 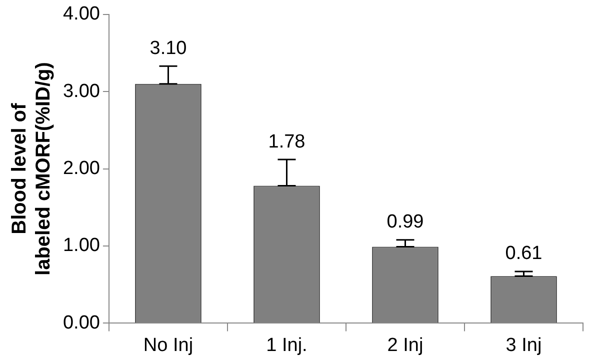 What do you see at coordinates (287, 345) in the screenshot?
I see `x-tick-label: 1 Inj.` at bounding box center [287, 345].